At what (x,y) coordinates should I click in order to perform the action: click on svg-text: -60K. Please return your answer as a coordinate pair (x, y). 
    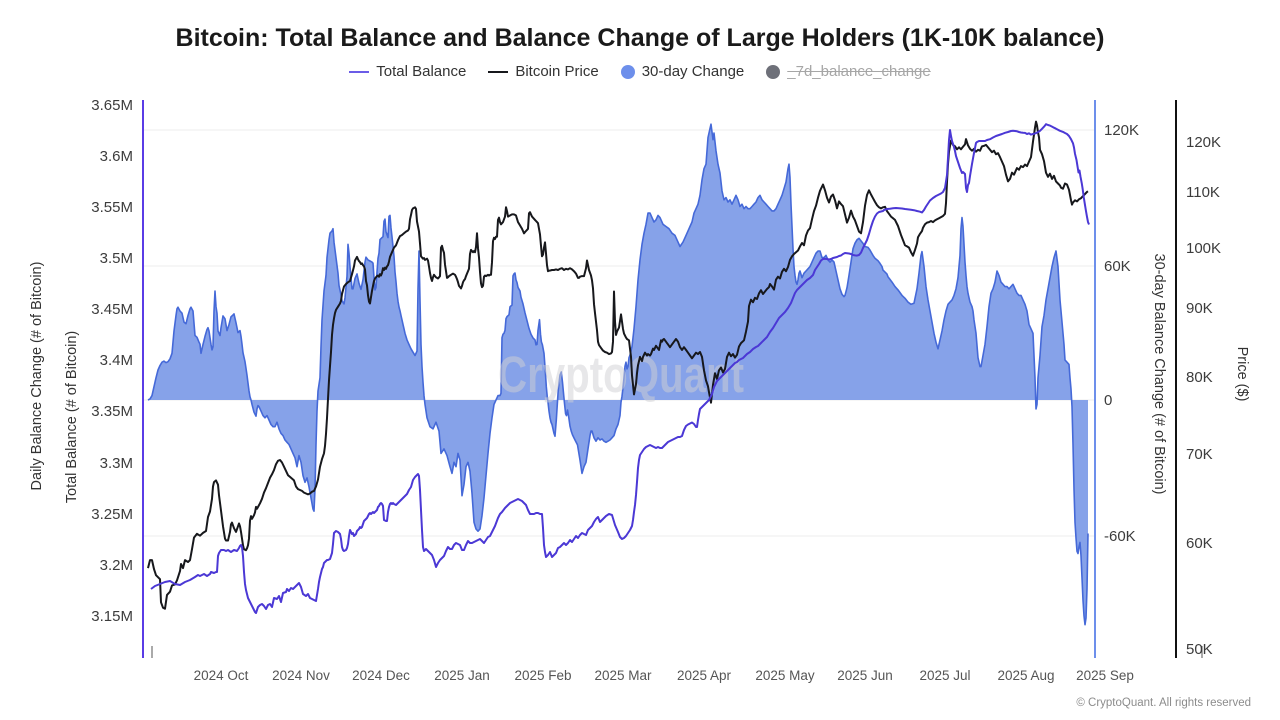
    Looking at the image, I should click on (1120, 536).